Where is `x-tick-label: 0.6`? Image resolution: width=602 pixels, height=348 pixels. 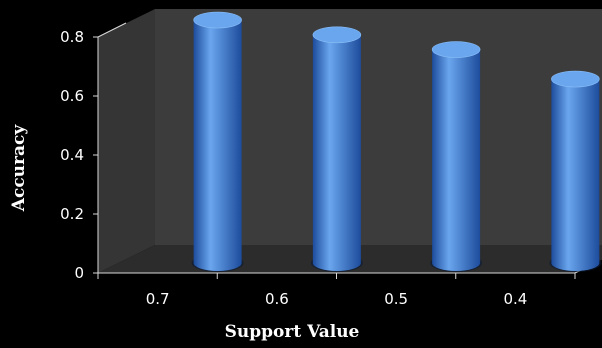
x-tick-label: 0.6 is located at coordinates (277, 299).